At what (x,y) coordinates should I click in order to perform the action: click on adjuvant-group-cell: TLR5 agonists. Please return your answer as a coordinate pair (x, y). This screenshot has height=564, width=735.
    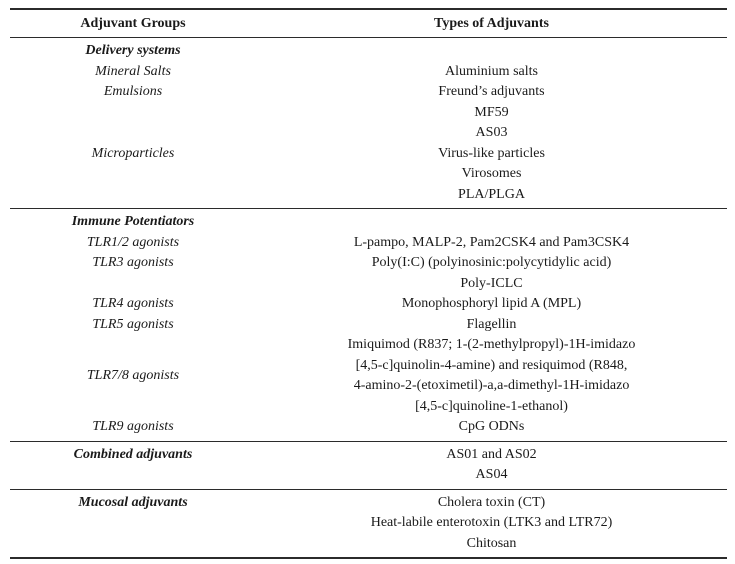
    Looking at the image, I should click on (133, 324).